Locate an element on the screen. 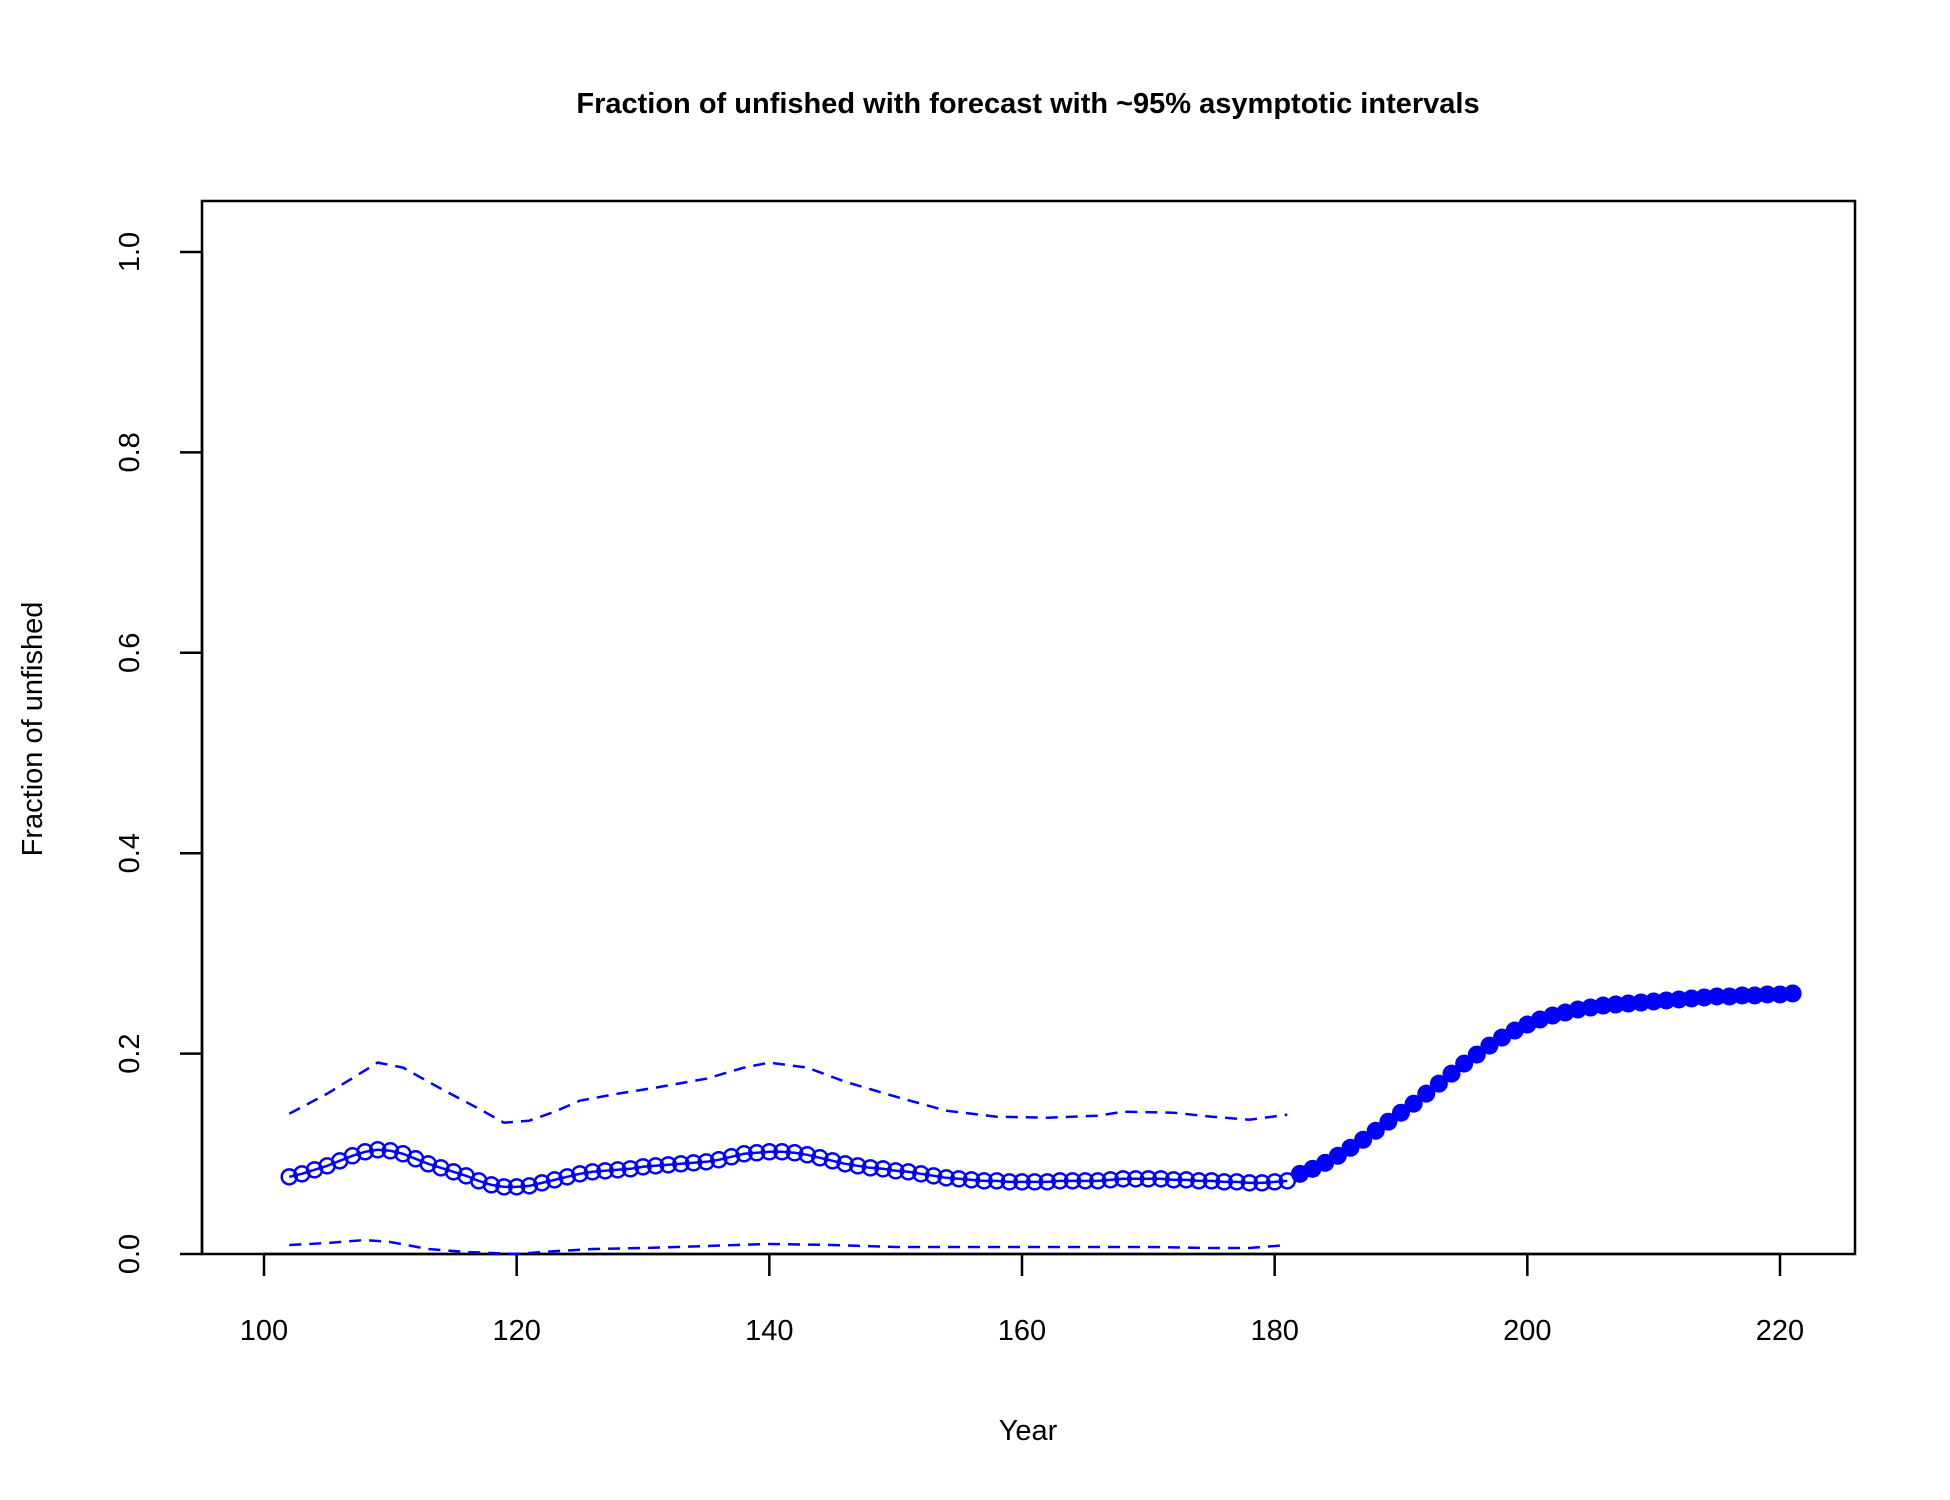 The width and height of the screenshot is (1950, 1500). x-tick-label: 100 is located at coordinates (264, 1331).